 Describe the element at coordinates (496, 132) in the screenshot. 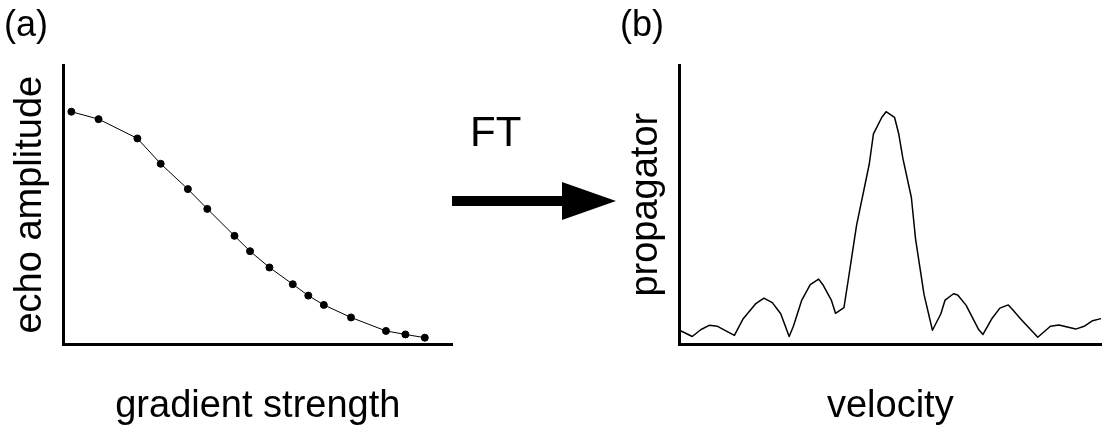

I see `text: FT` at that location.